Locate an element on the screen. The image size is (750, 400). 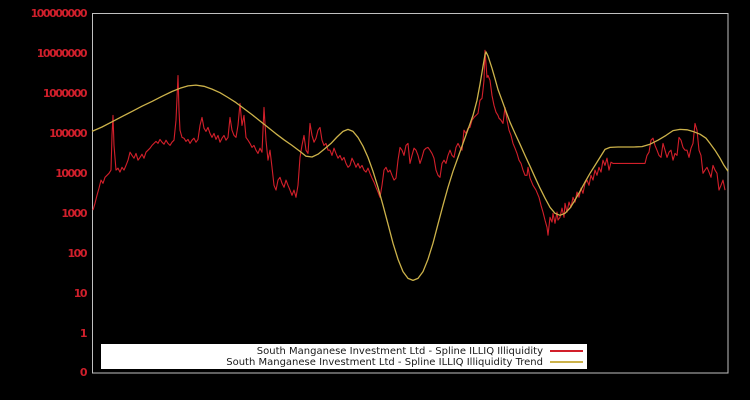
y-axis-label: 10000000 is located at coordinates (62, 53).